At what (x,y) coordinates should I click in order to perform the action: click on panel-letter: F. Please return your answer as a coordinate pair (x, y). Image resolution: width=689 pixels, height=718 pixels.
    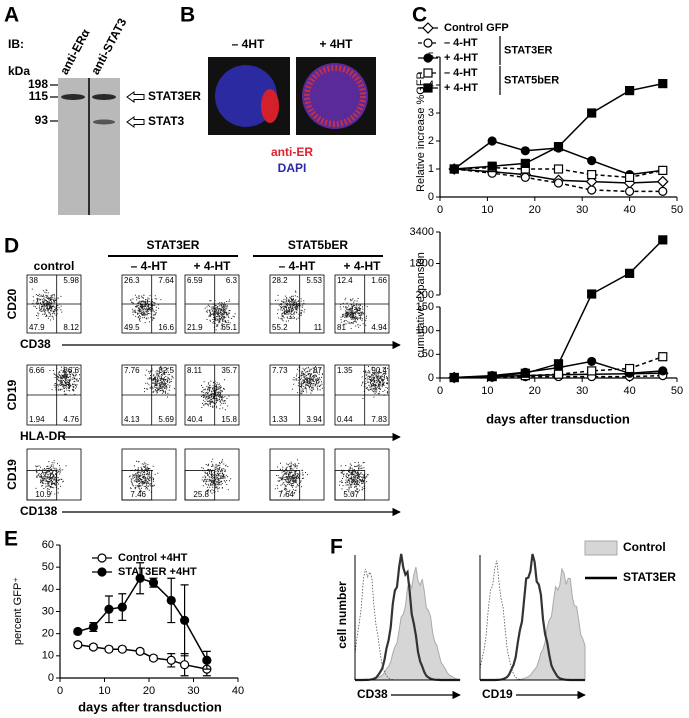
    Looking at the image, I should click on (336, 547).